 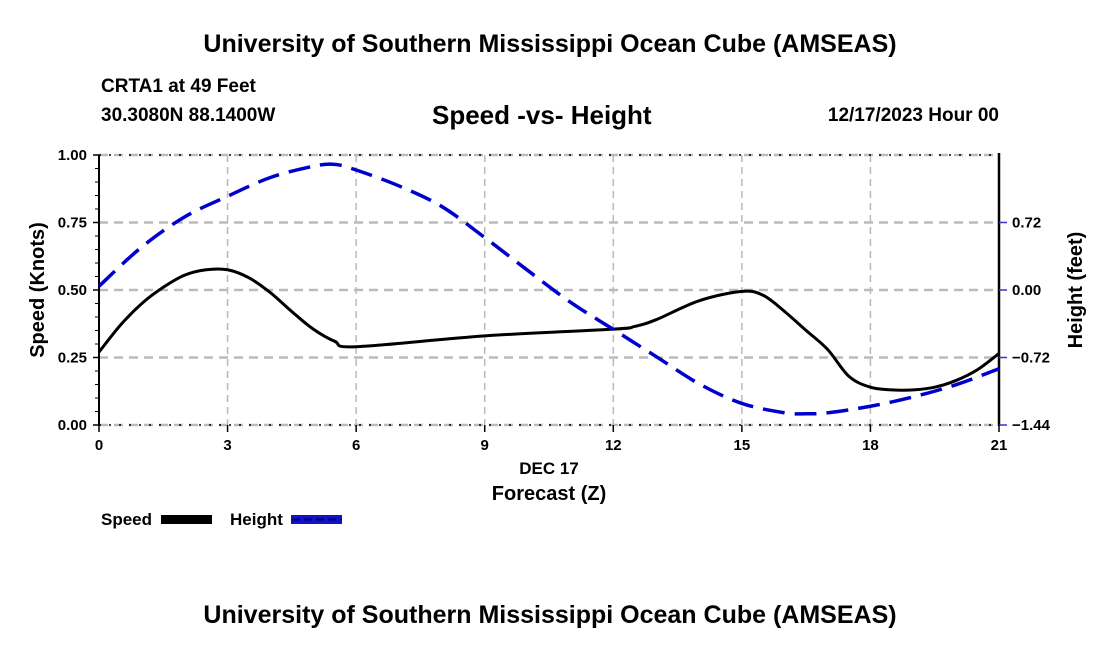 I want to click on x-tick-label: 18, so click(x=870, y=445).